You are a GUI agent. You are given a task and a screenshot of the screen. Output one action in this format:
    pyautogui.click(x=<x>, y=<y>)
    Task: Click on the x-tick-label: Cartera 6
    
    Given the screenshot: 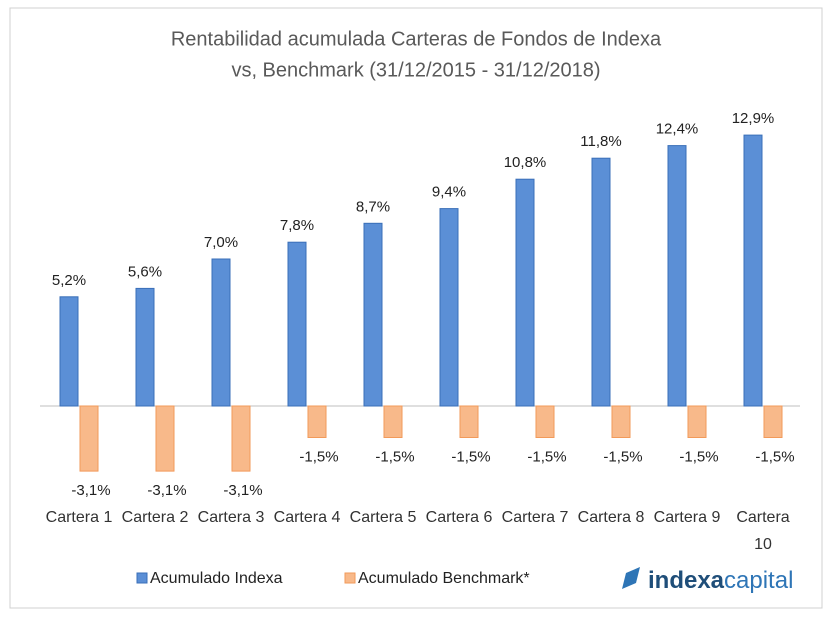 What is the action you would take?
    pyautogui.click(x=459, y=517)
    